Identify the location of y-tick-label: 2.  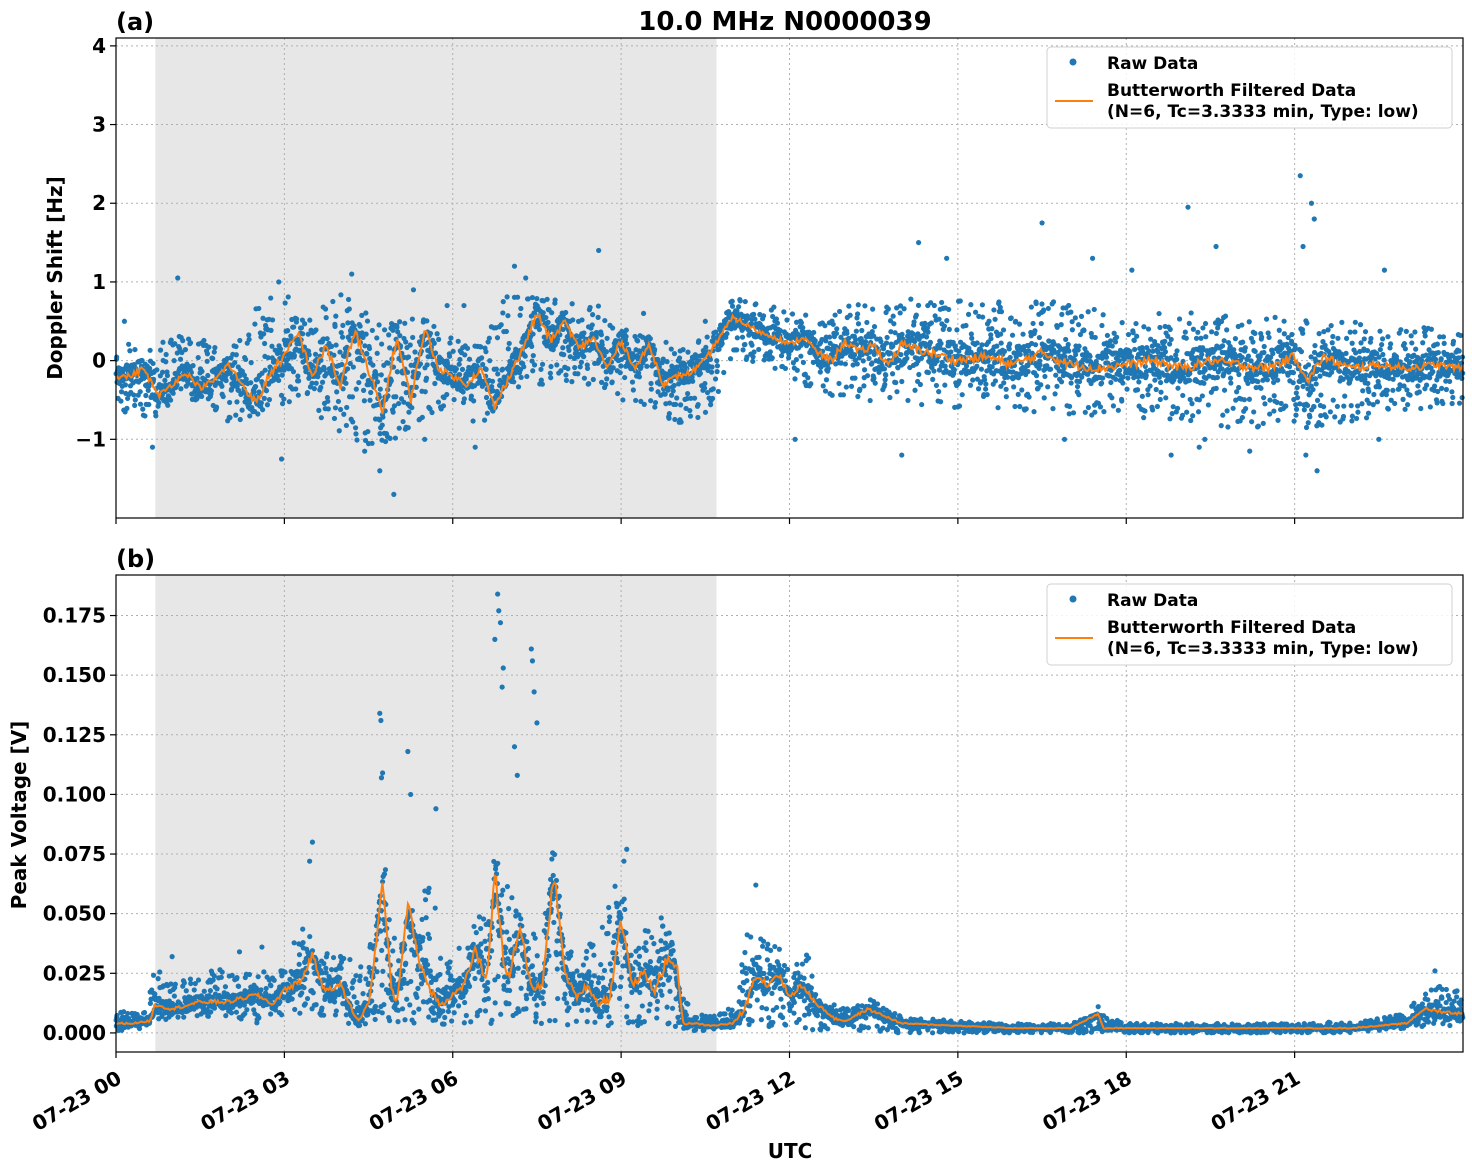
(99, 203).